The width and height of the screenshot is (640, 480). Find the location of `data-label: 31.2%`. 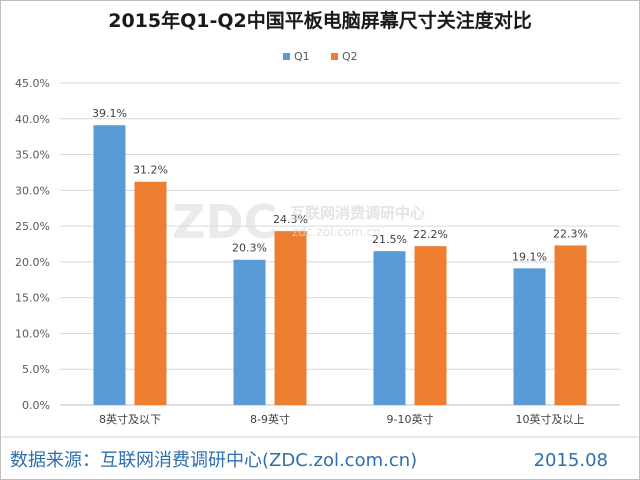

data-label: 31.2% is located at coordinates (150, 170).